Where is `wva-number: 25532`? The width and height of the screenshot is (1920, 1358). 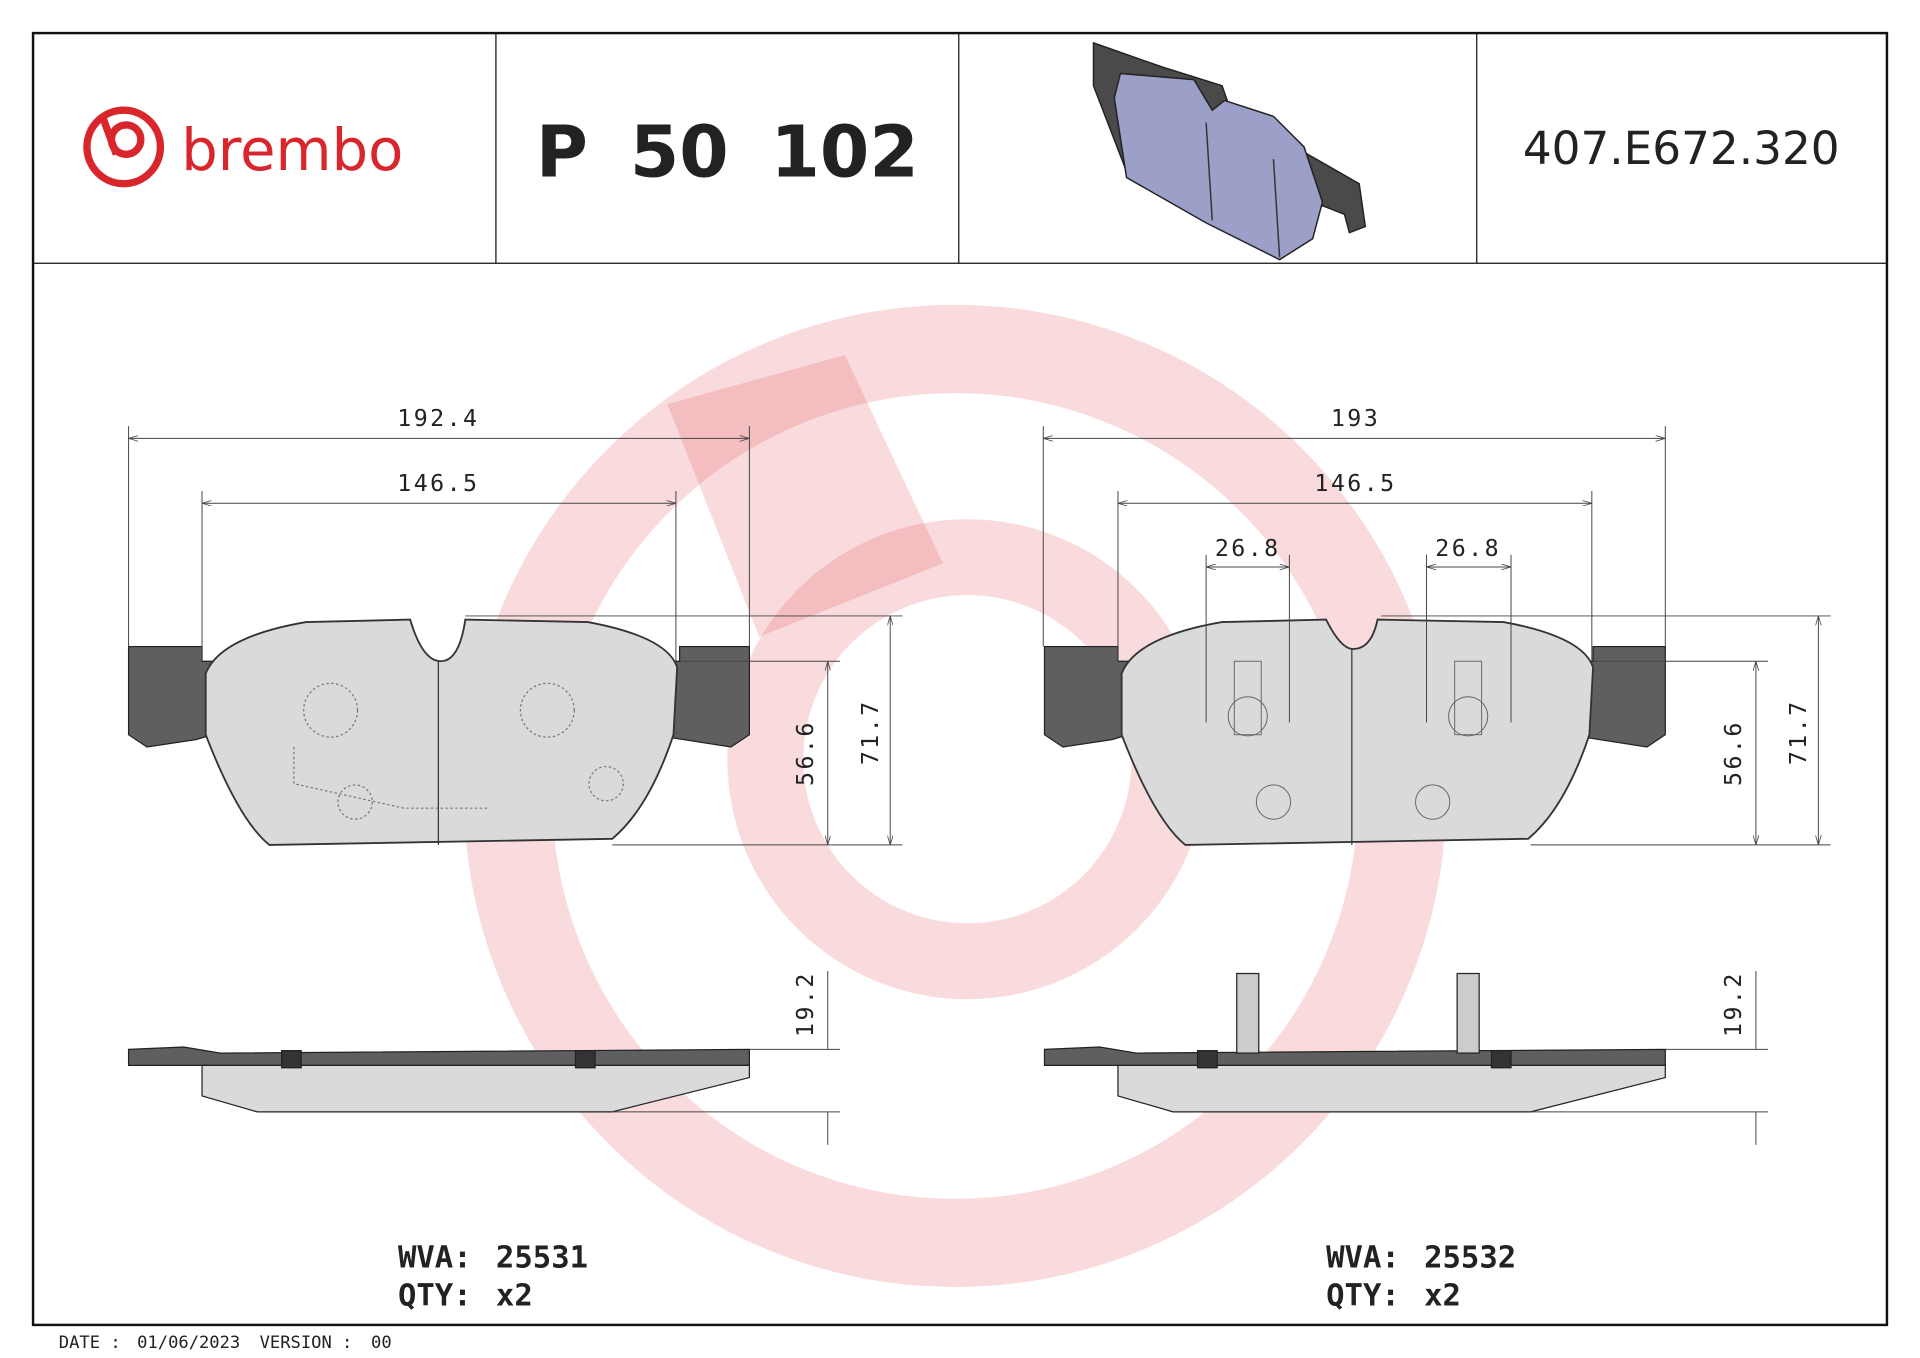 wva-number: 25532 is located at coordinates (1470, 1257).